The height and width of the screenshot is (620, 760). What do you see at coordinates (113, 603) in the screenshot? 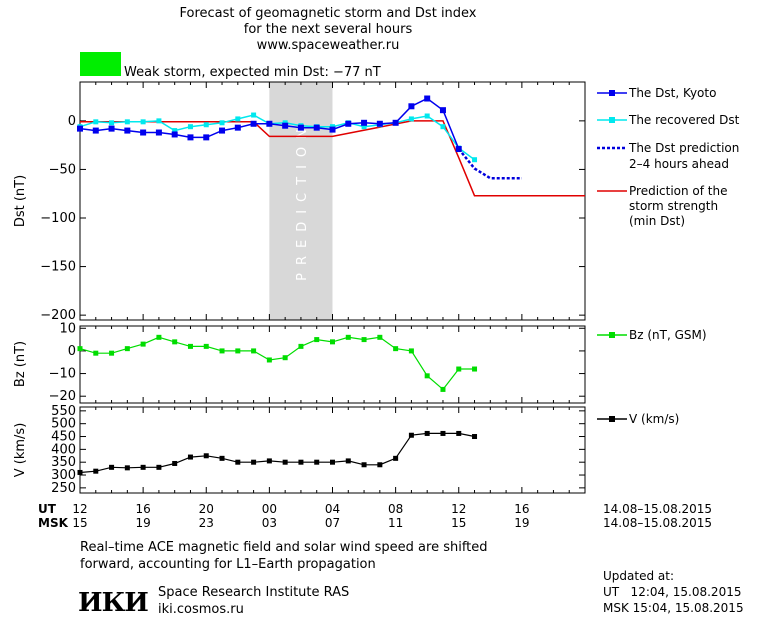
I see `iki-logo: ИКИ` at bounding box center [113, 603].